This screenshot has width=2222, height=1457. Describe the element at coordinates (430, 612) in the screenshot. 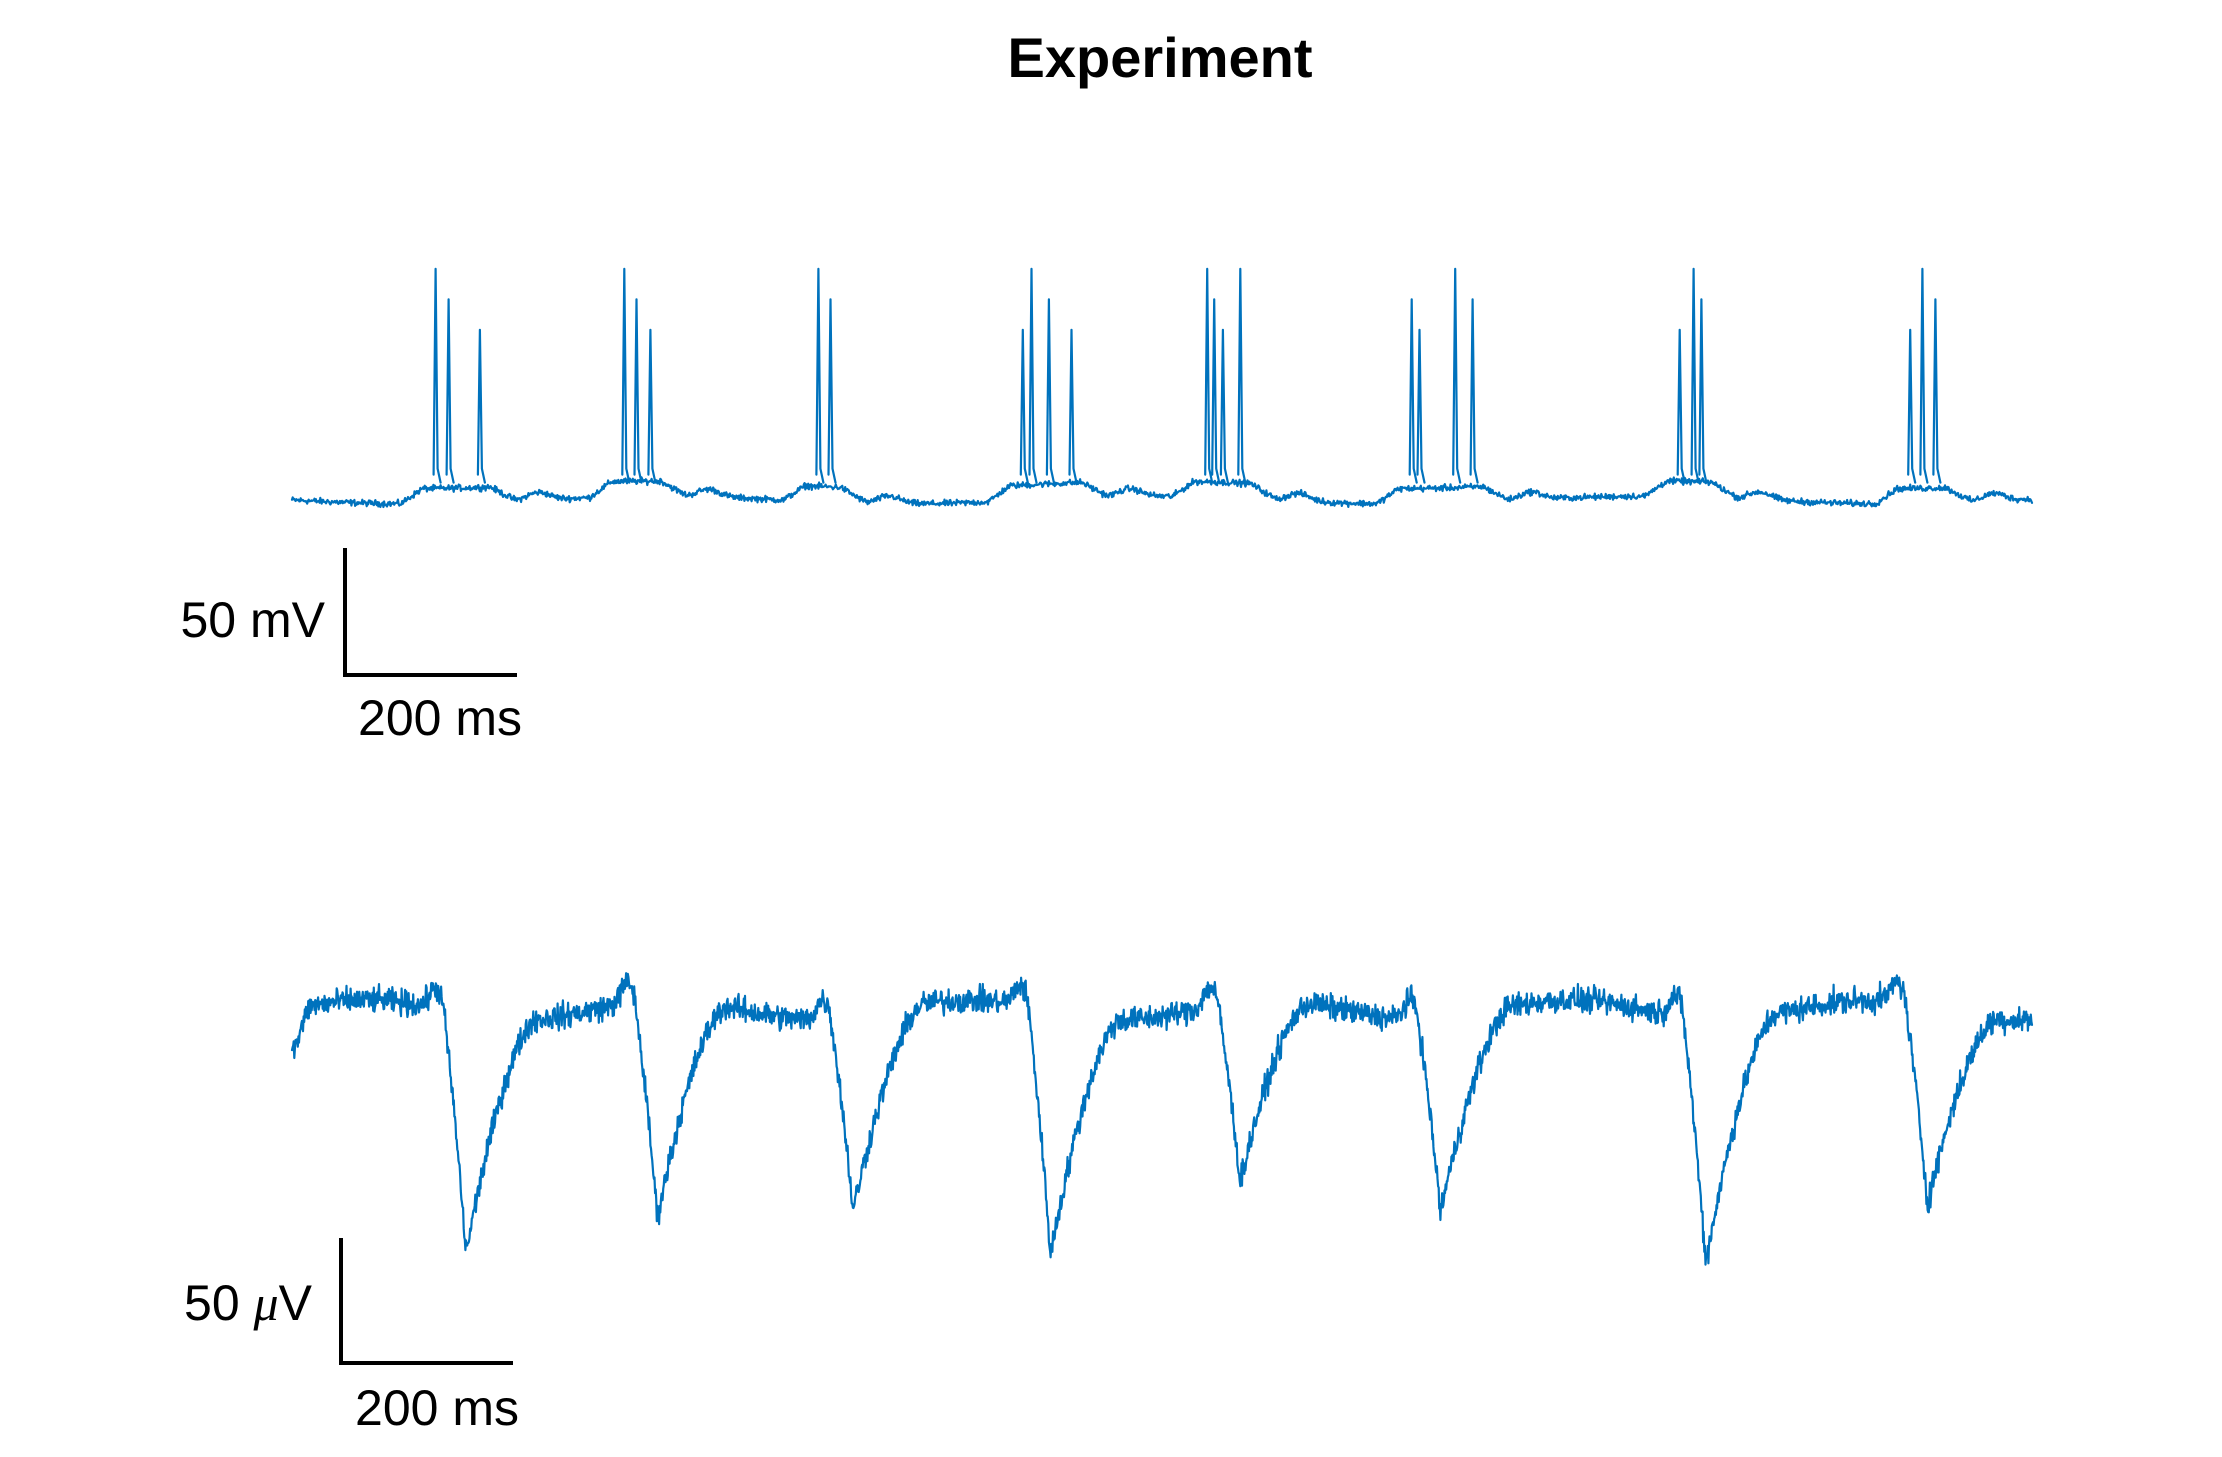

I see `voltage-scalebar` at that location.